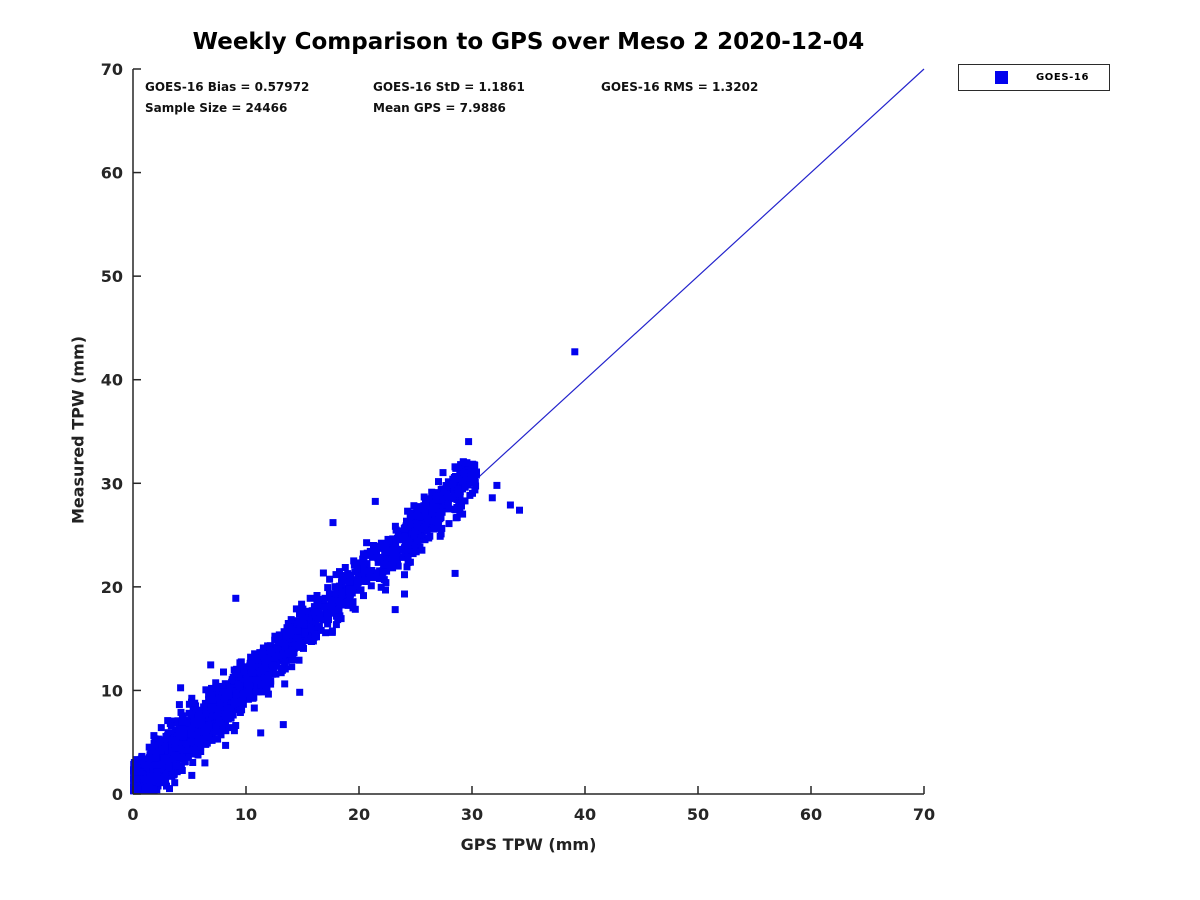  I want to click on y-tick-label: 0, so click(117, 794).